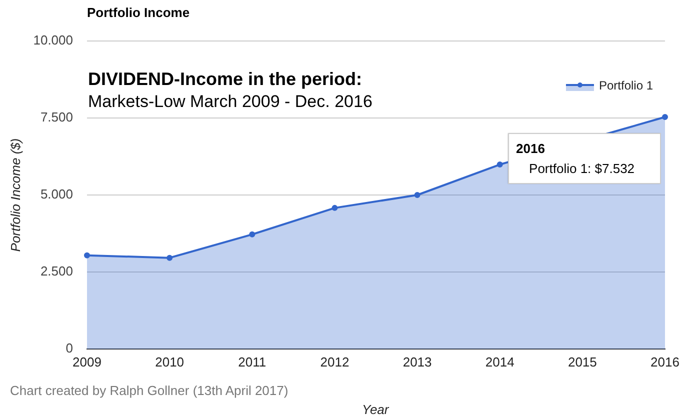 The width and height of the screenshot is (689, 419). I want to click on x-tick-label: 2012, so click(335, 362).